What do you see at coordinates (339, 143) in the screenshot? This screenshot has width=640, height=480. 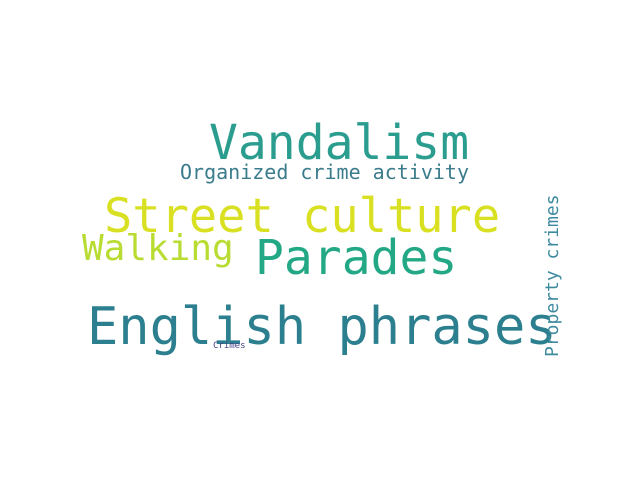 I see `word-vandalism: Vandalism` at bounding box center [339, 143].